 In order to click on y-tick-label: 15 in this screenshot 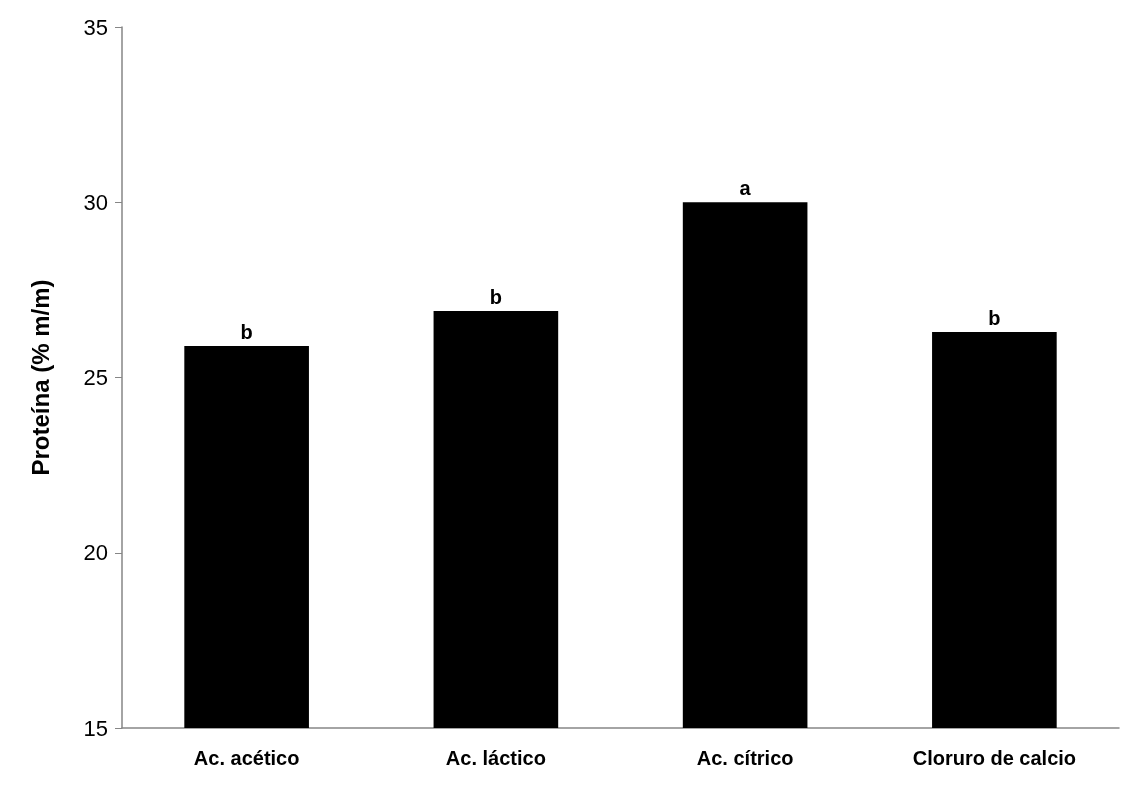, I will do `click(95, 728)`.